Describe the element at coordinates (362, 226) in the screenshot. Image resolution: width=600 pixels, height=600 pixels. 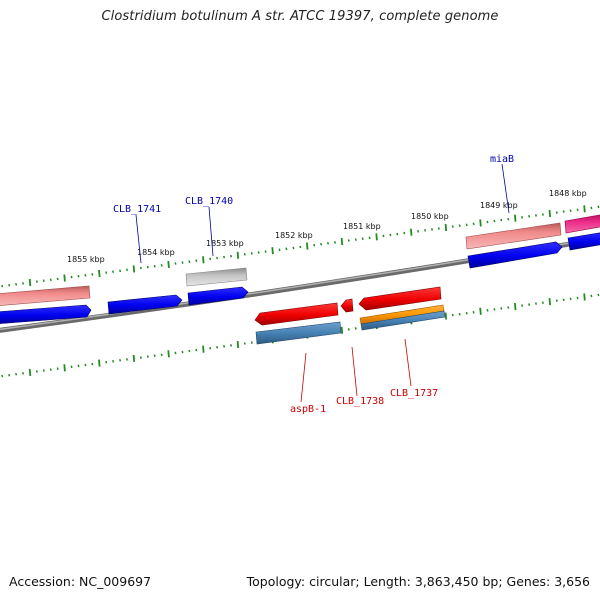
I see `scale-label-1851: 1851 kbp` at that location.